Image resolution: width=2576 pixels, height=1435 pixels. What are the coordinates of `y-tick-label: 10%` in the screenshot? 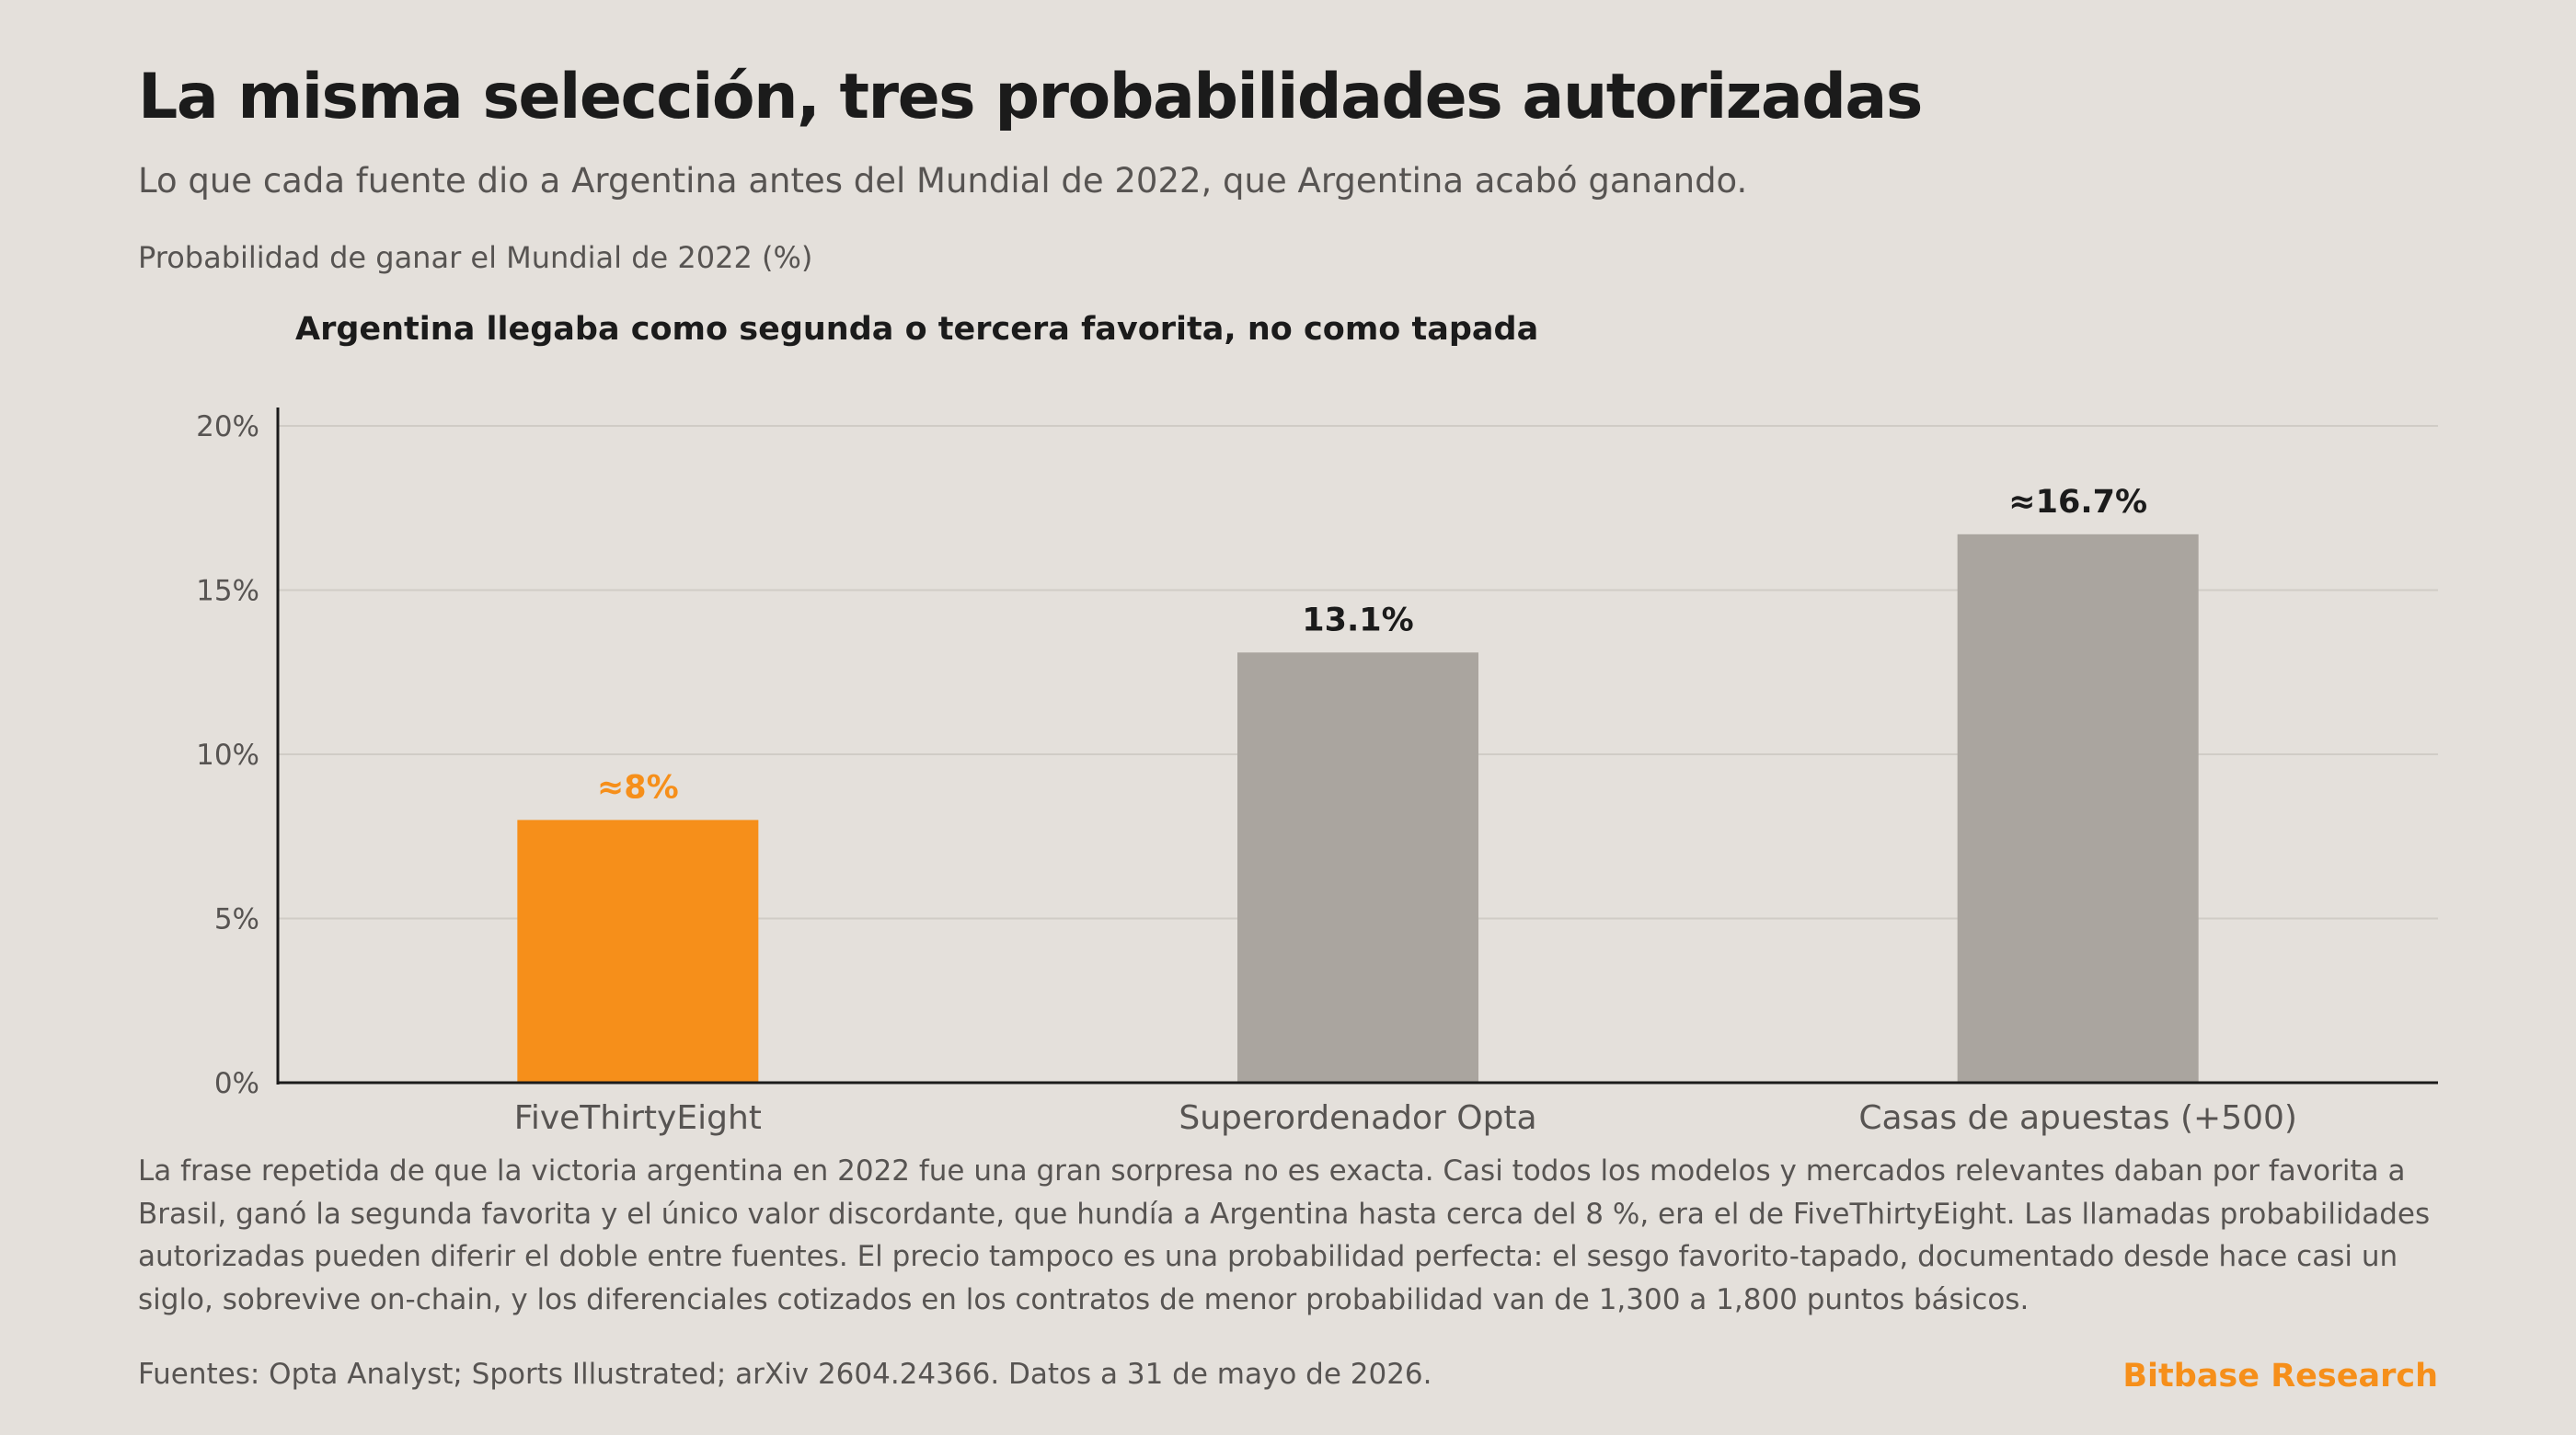 It's located at (227, 755).